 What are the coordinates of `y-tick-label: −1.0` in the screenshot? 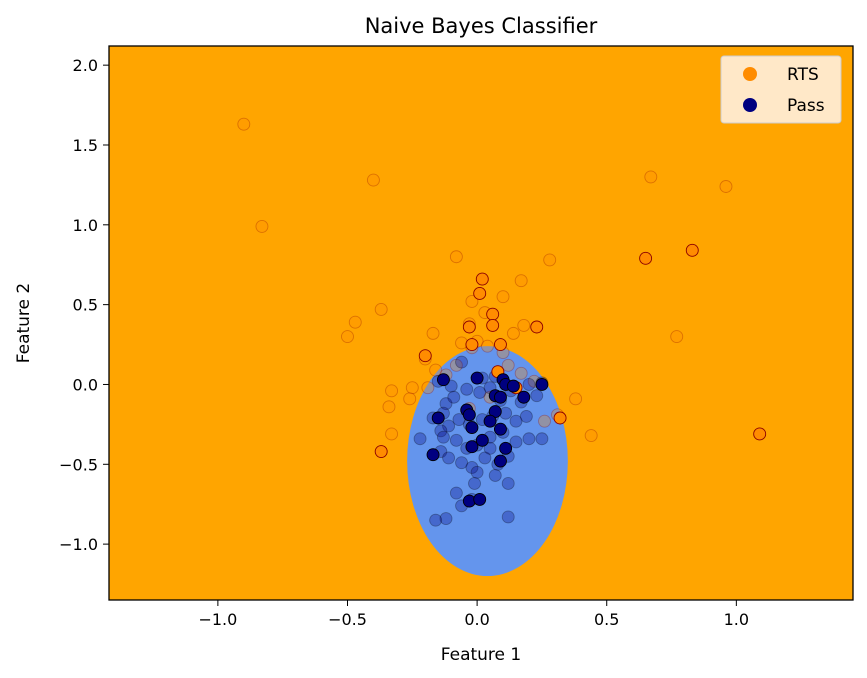 It's located at (78, 544).